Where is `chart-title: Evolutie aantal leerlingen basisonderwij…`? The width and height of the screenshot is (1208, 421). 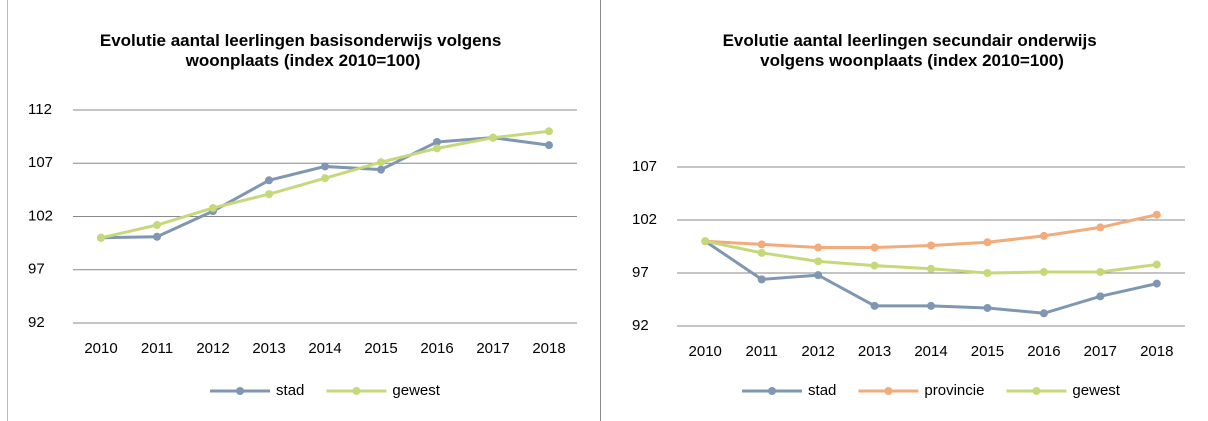 chart-title: Evolutie aantal leerlingen basisonderwij… is located at coordinates (303, 50).